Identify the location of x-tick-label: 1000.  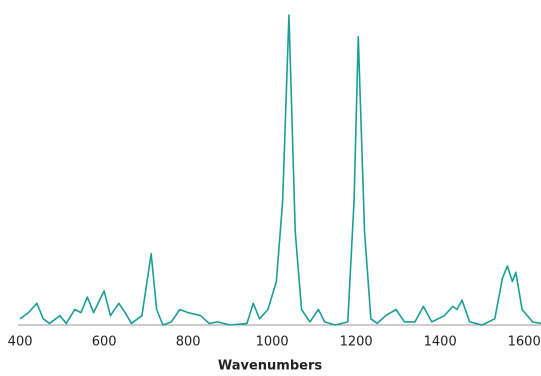
(272, 342).